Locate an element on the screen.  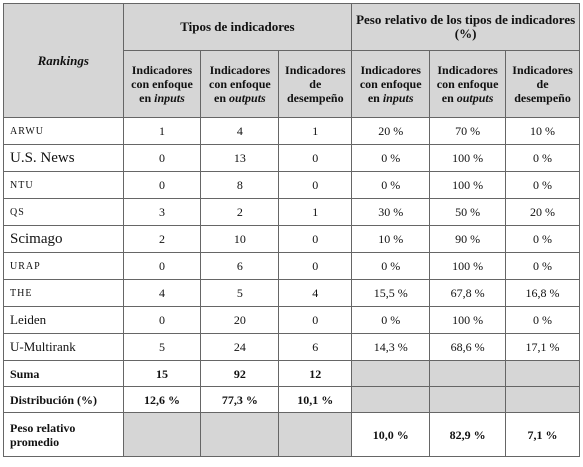
total-value: 7,1 % is located at coordinates (542, 434).